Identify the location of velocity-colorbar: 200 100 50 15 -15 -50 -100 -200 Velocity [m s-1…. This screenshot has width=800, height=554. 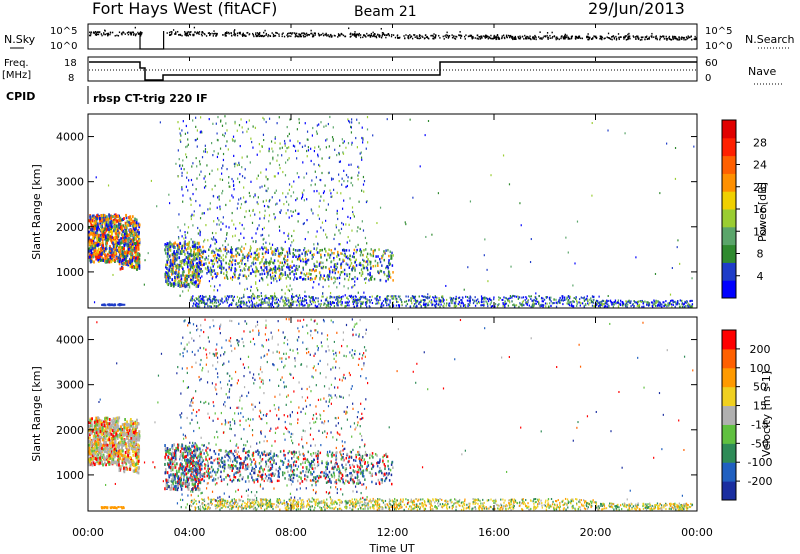
(747, 415).